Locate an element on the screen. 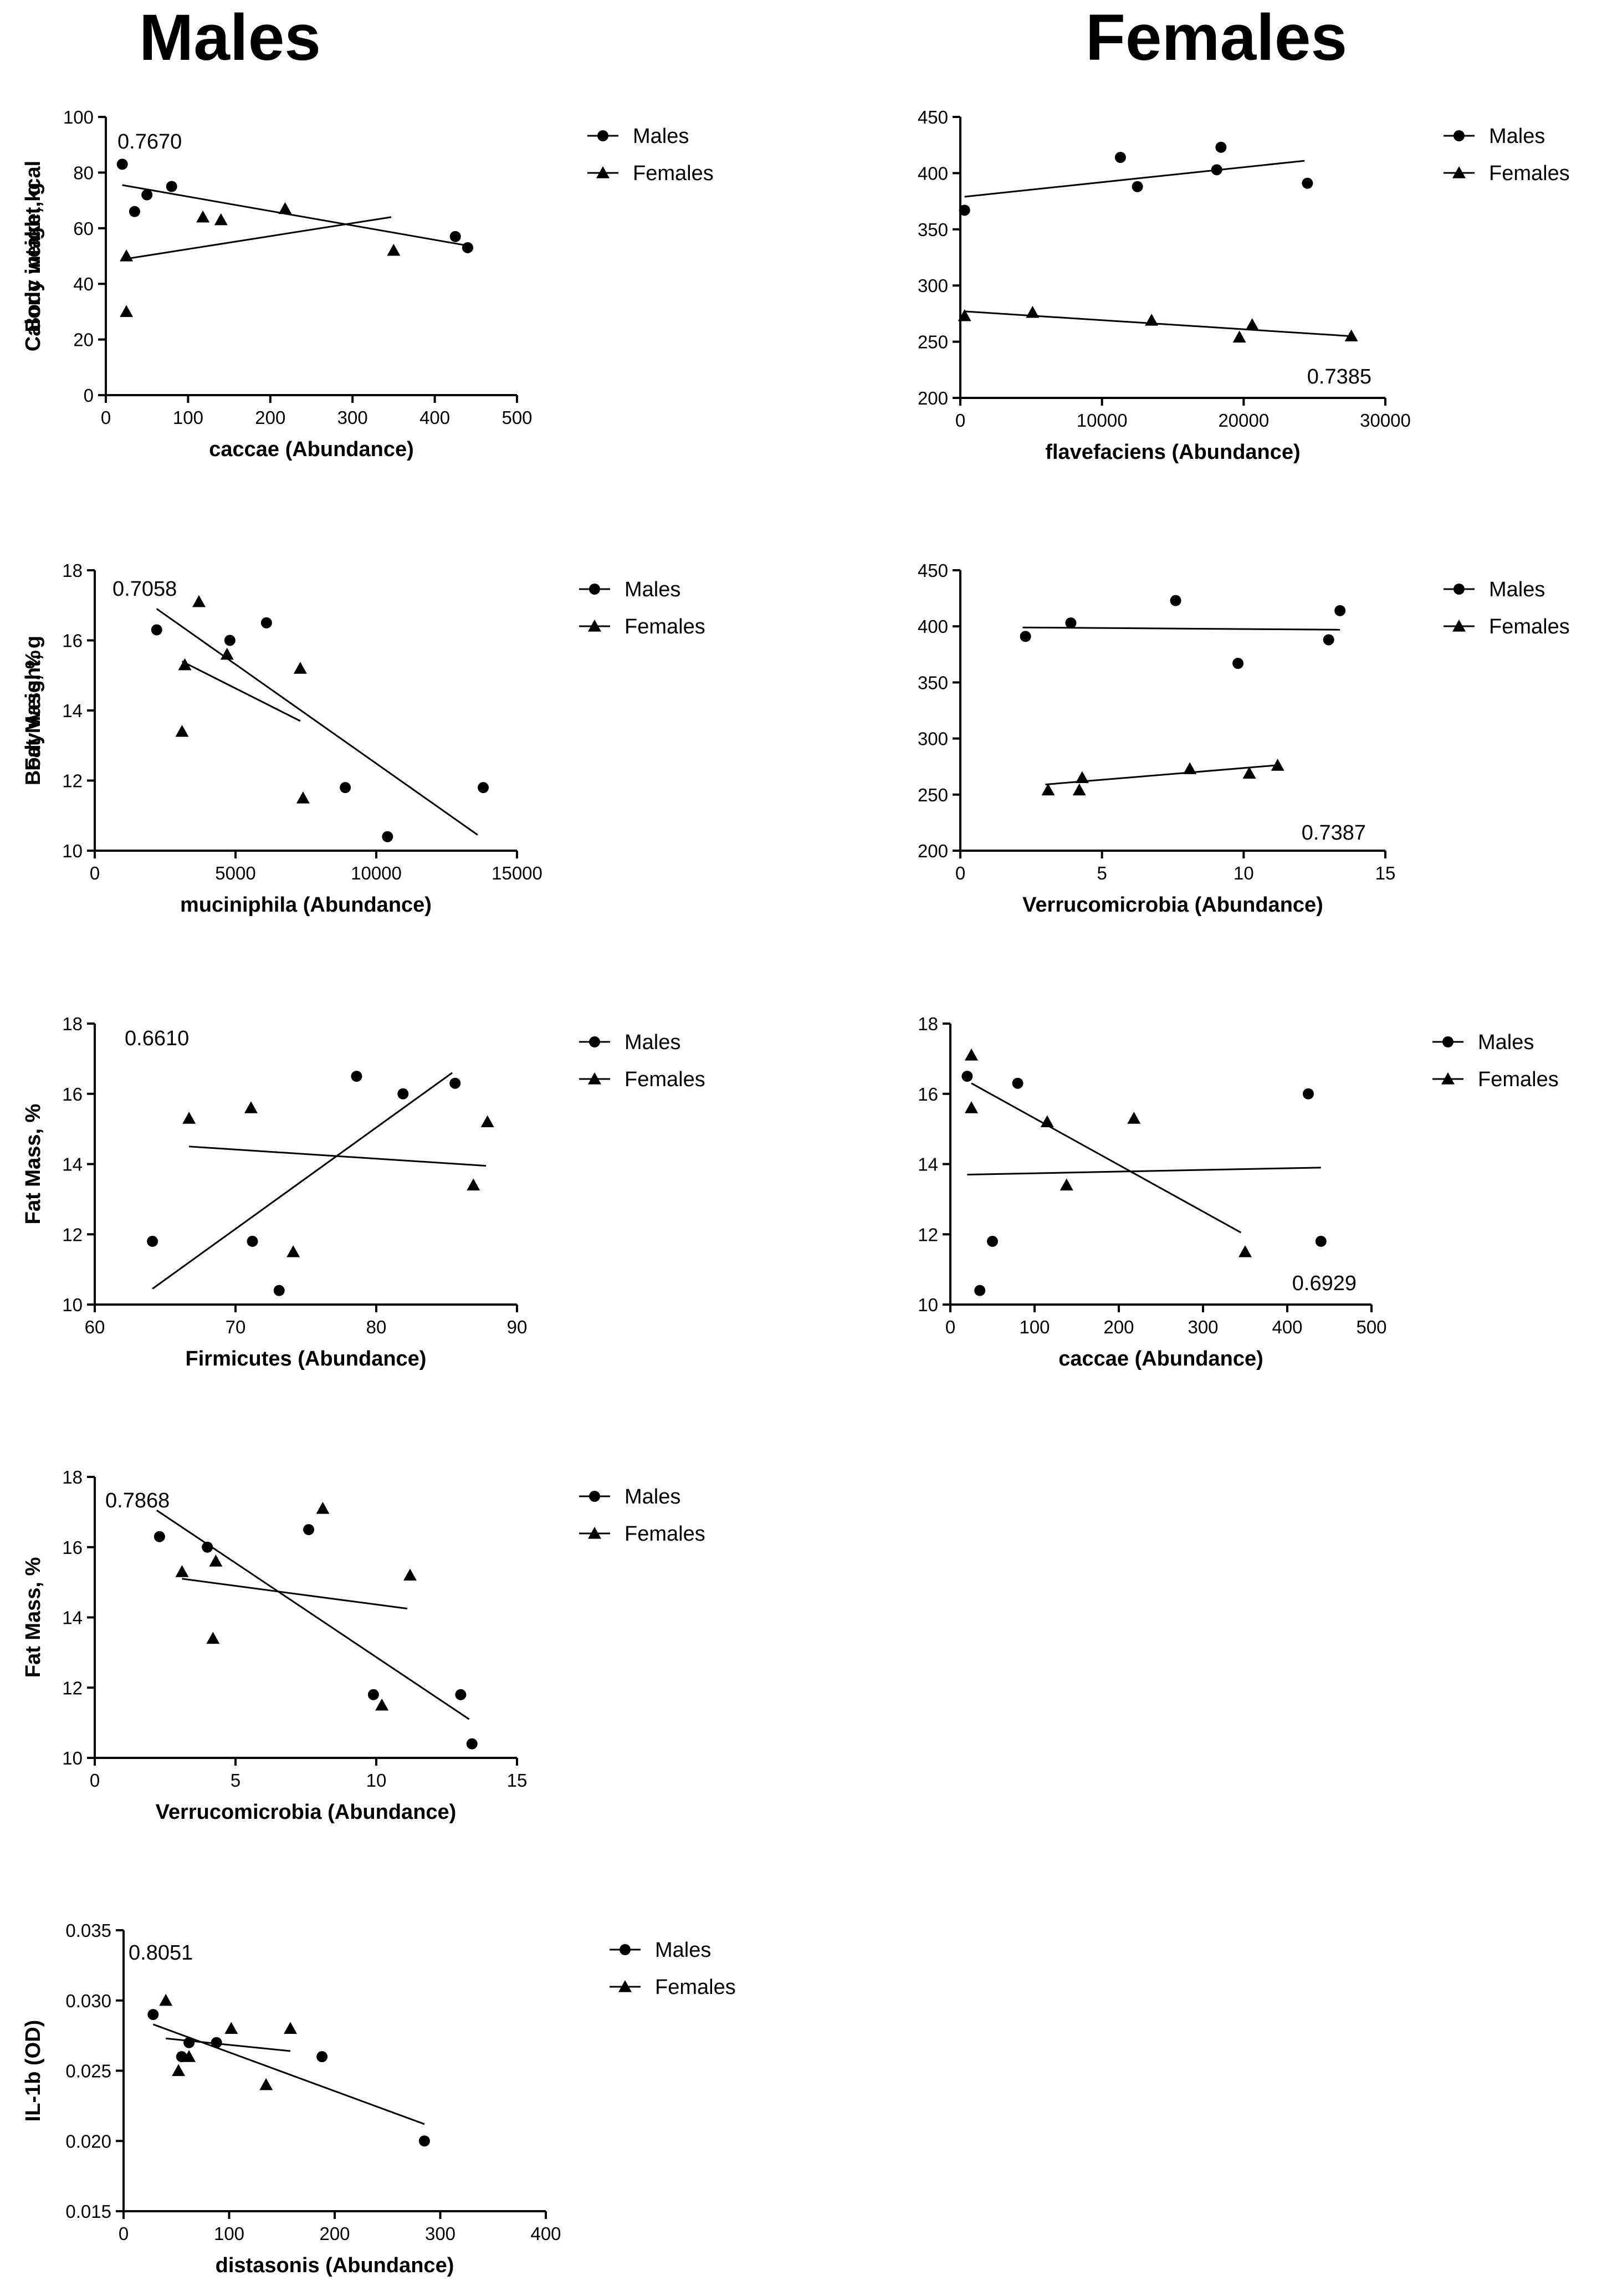 Image resolution: width=1602 pixels, height=2296 pixels. y-tick-label: 14 is located at coordinates (72, 1618).